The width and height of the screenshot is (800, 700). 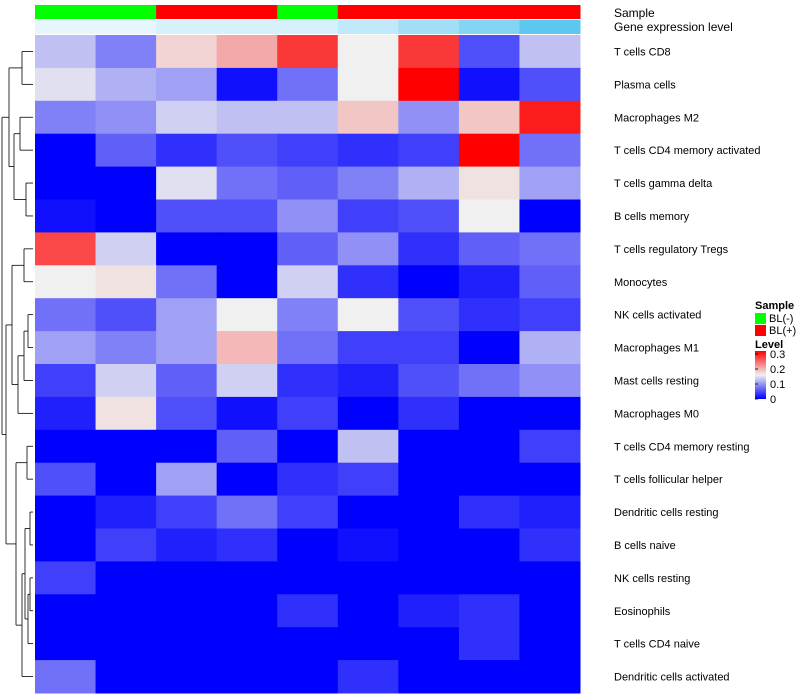 What do you see at coordinates (429, 249) in the screenshot?
I see `heatmap-cell-r6-c6` at bounding box center [429, 249].